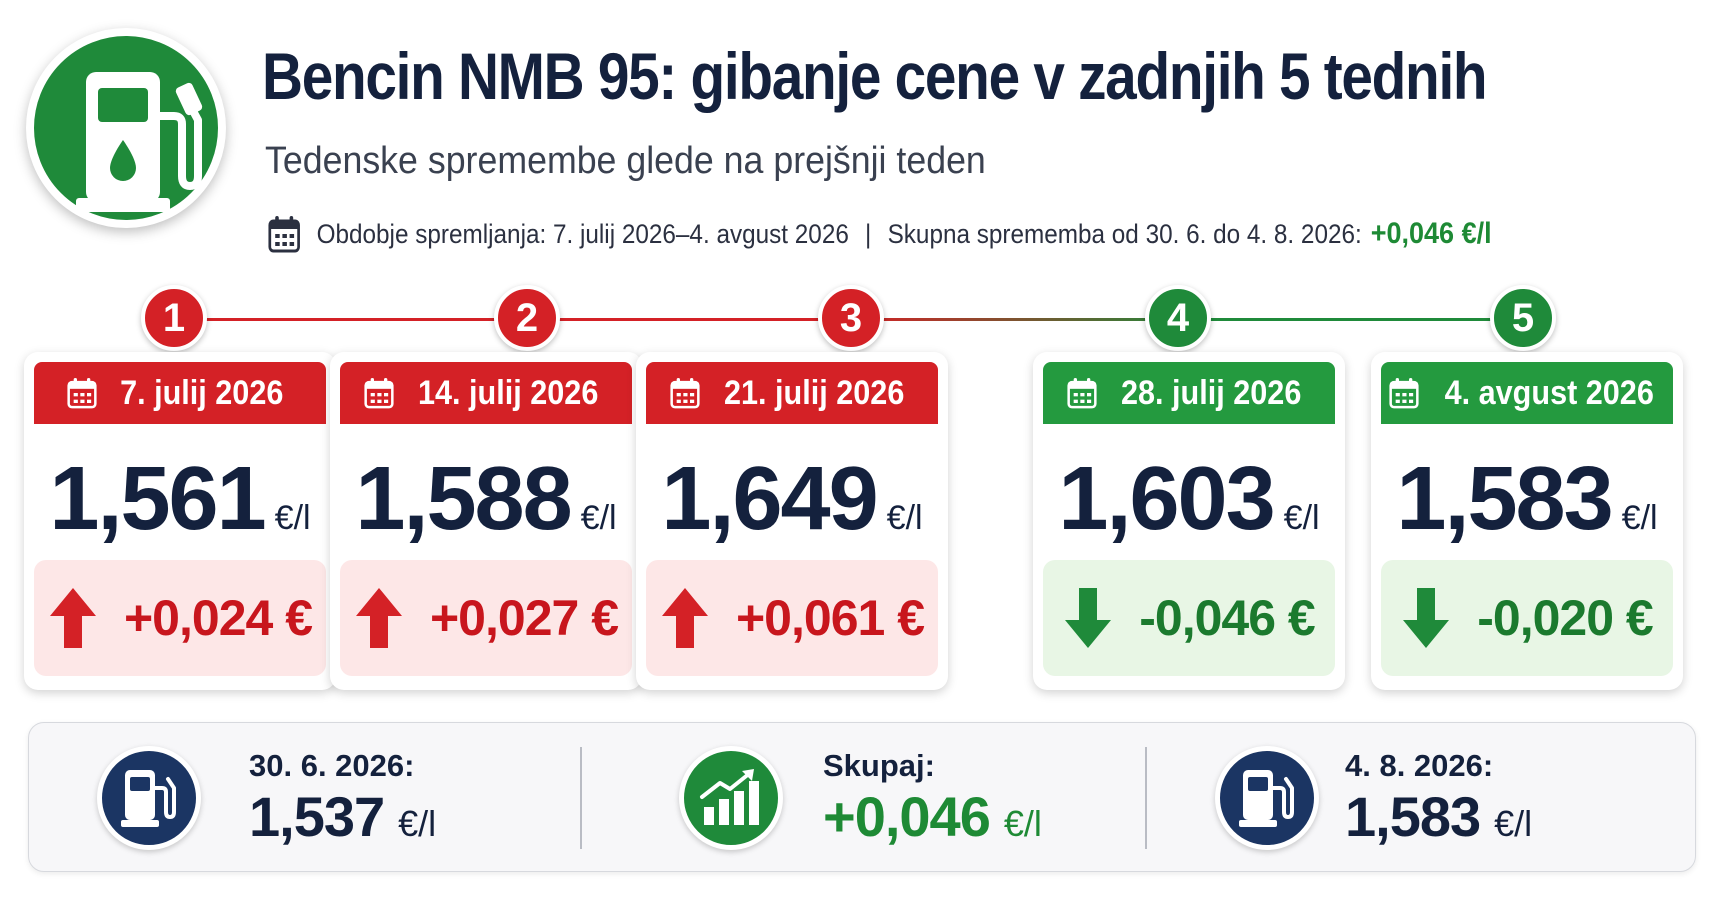  I want to click on week-price: 1,603 €/l, so click(1189, 499).